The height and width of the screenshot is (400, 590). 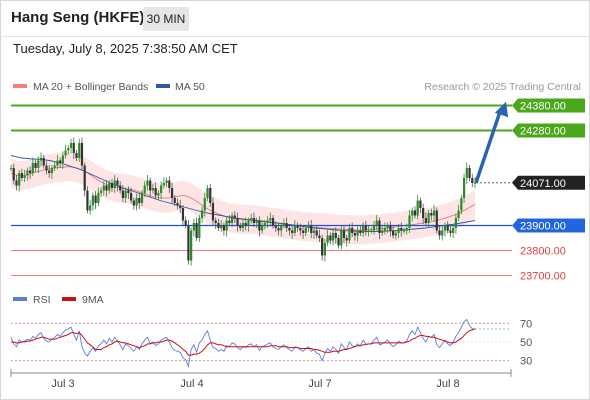 I want to click on level-label: 23700.00, so click(x=543, y=277).